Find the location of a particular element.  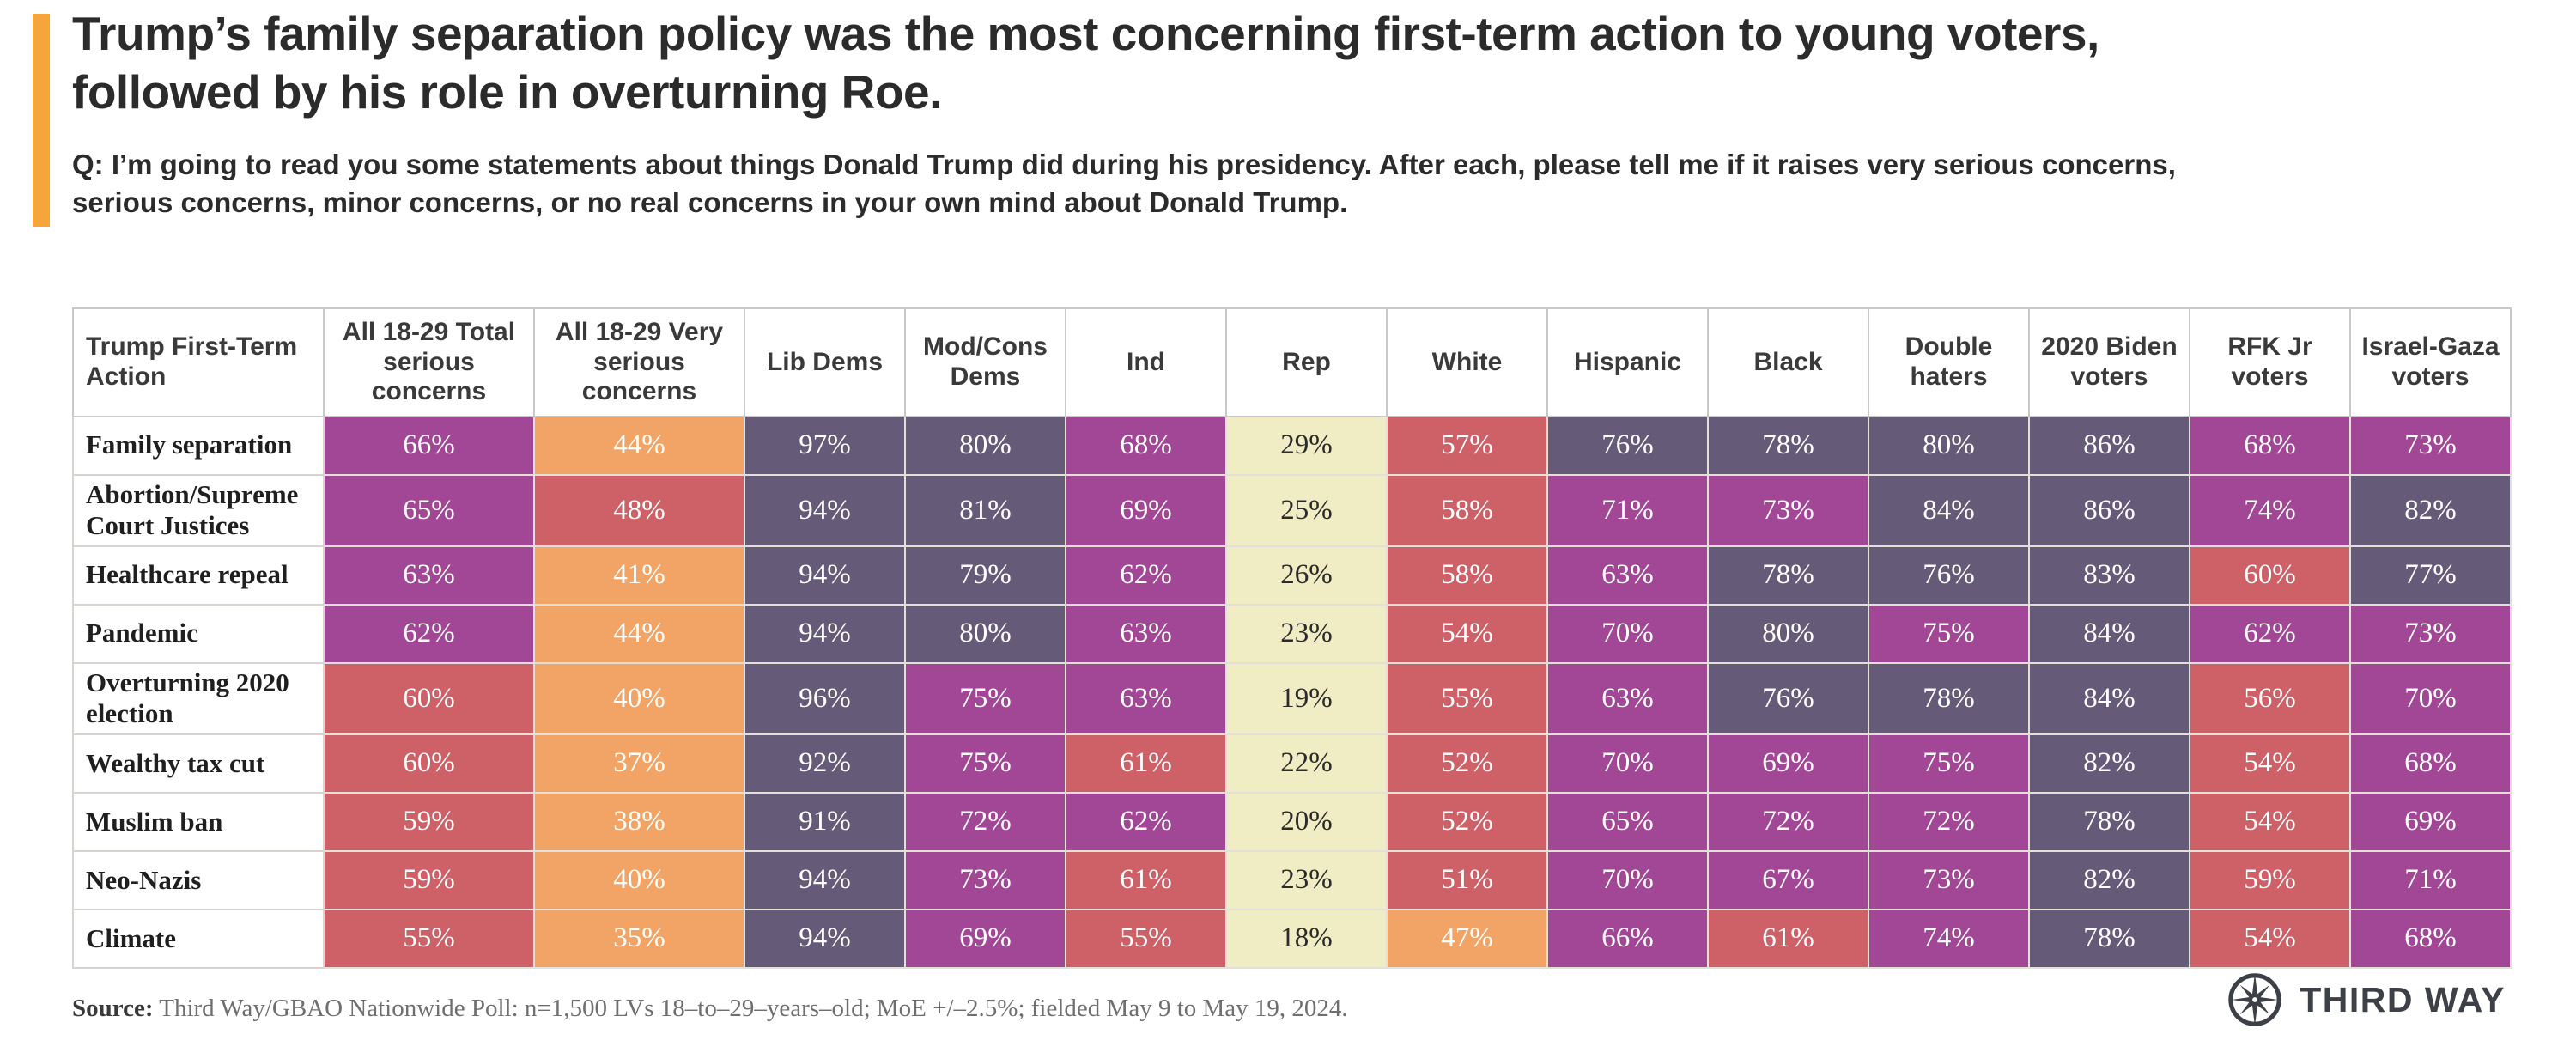

column-header: Mod/Cons Dems is located at coordinates (985, 362).